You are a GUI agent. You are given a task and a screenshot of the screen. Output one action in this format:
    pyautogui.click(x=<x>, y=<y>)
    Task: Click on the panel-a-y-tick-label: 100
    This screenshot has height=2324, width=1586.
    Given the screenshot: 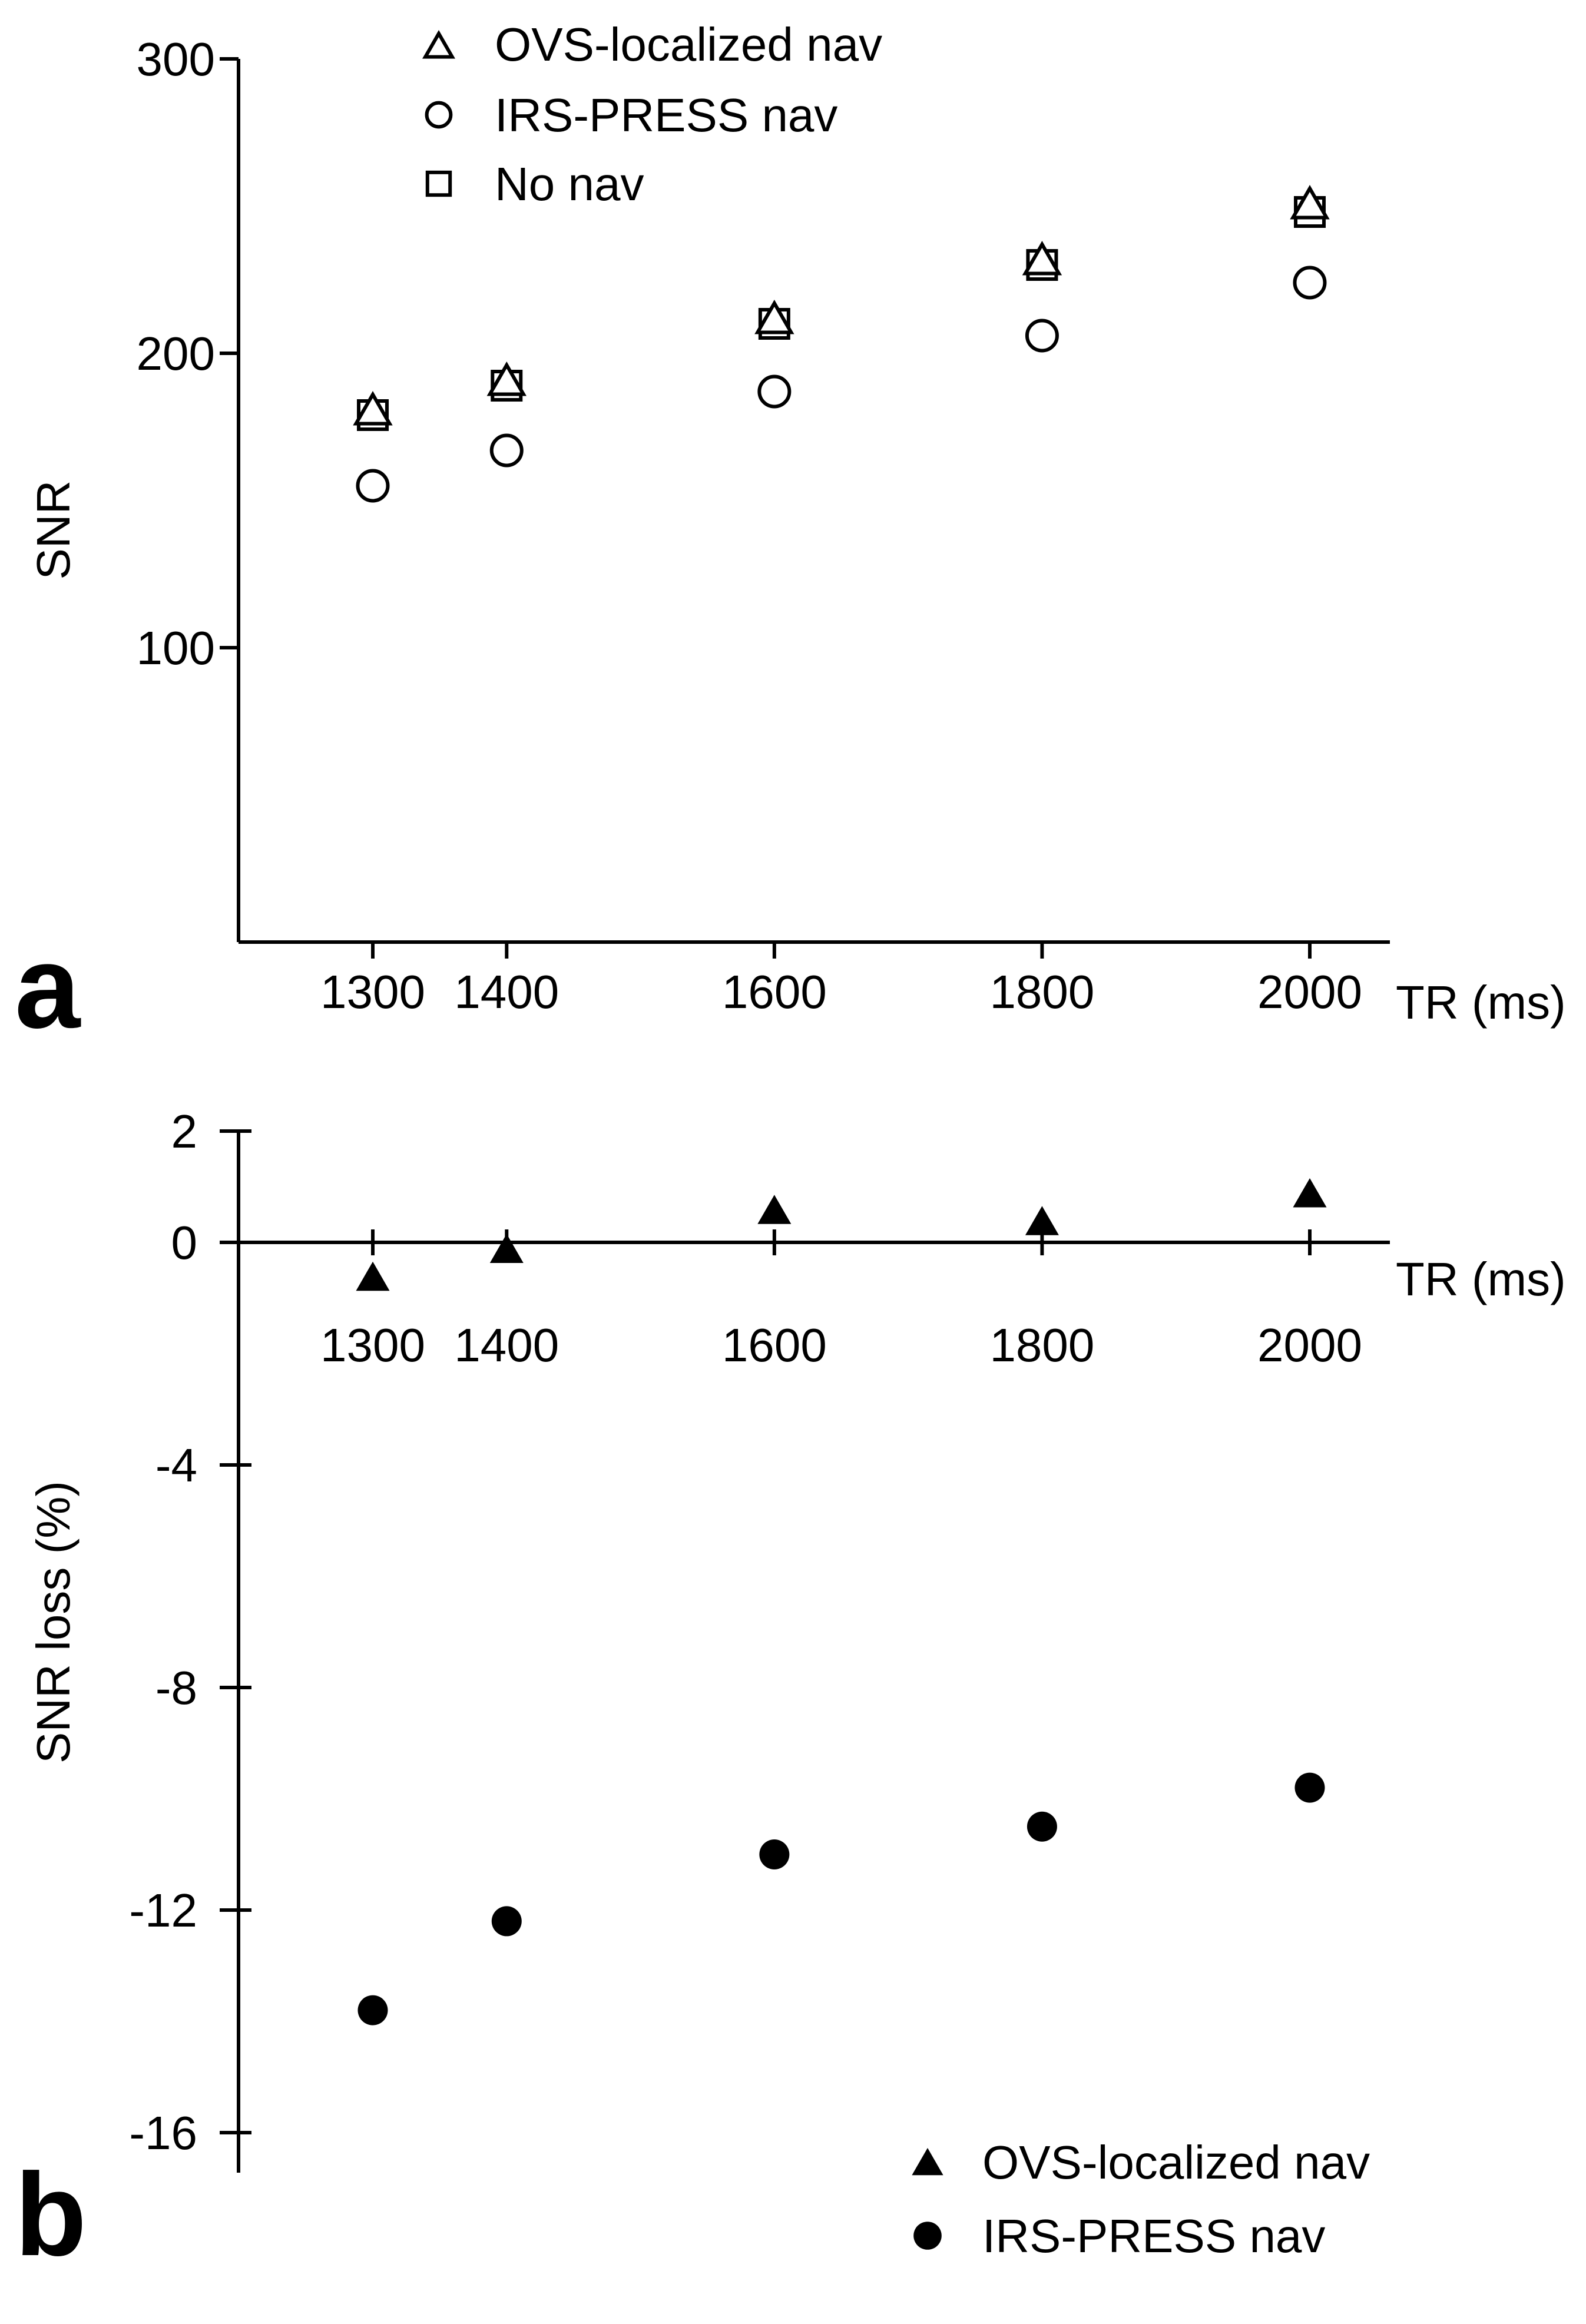 What is the action you would take?
    pyautogui.click(x=176, y=648)
    